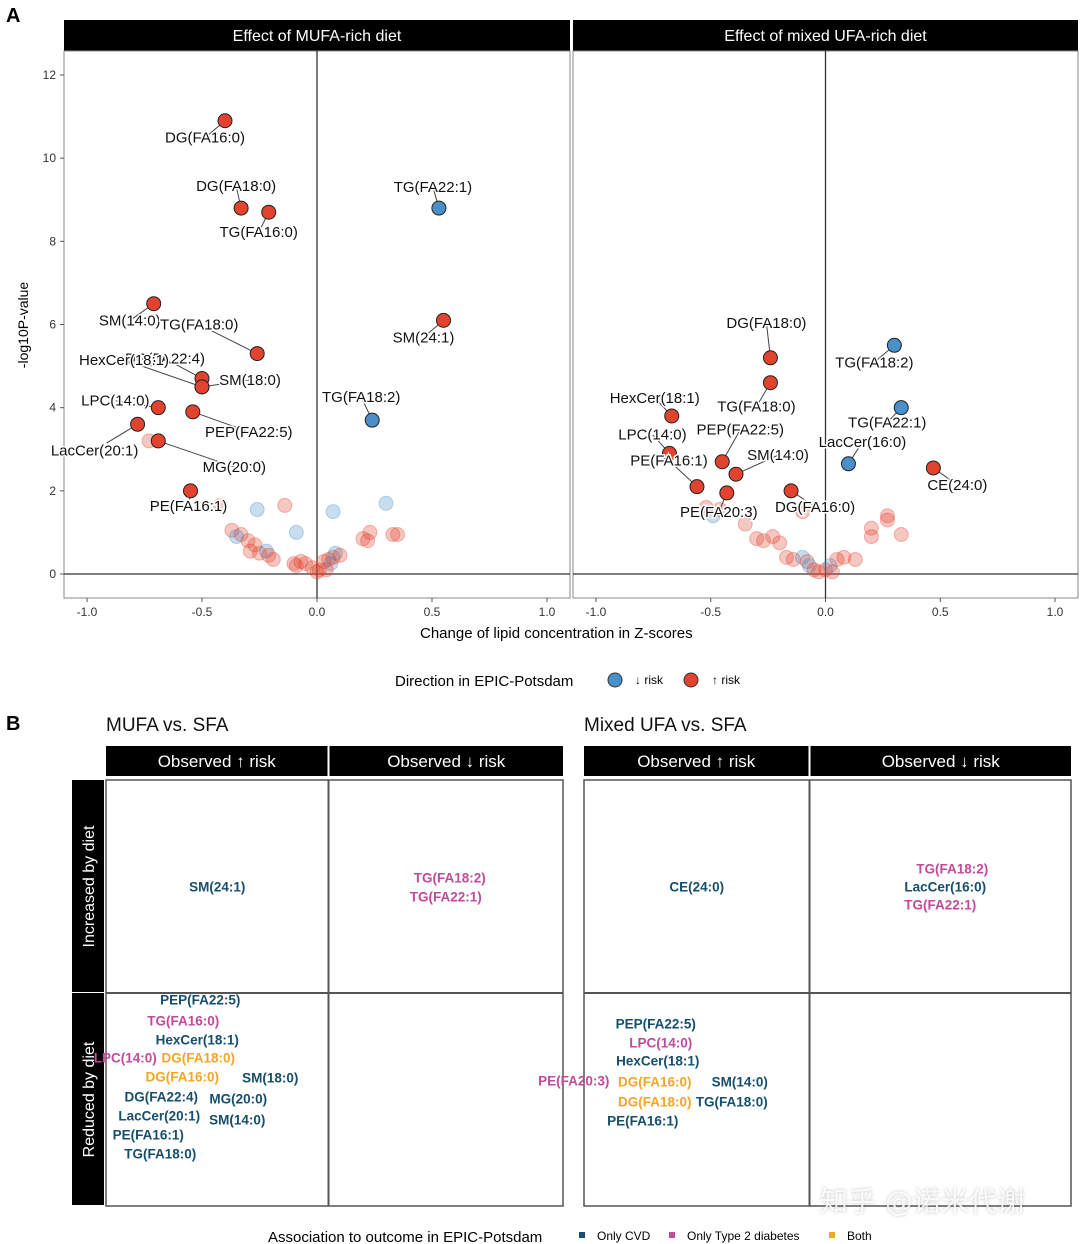 The height and width of the screenshot is (1244, 1080). What do you see at coordinates (665, 725) in the screenshot?
I see `grid-title: Mixed UFA vs. SFA` at bounding box center [665, 725].